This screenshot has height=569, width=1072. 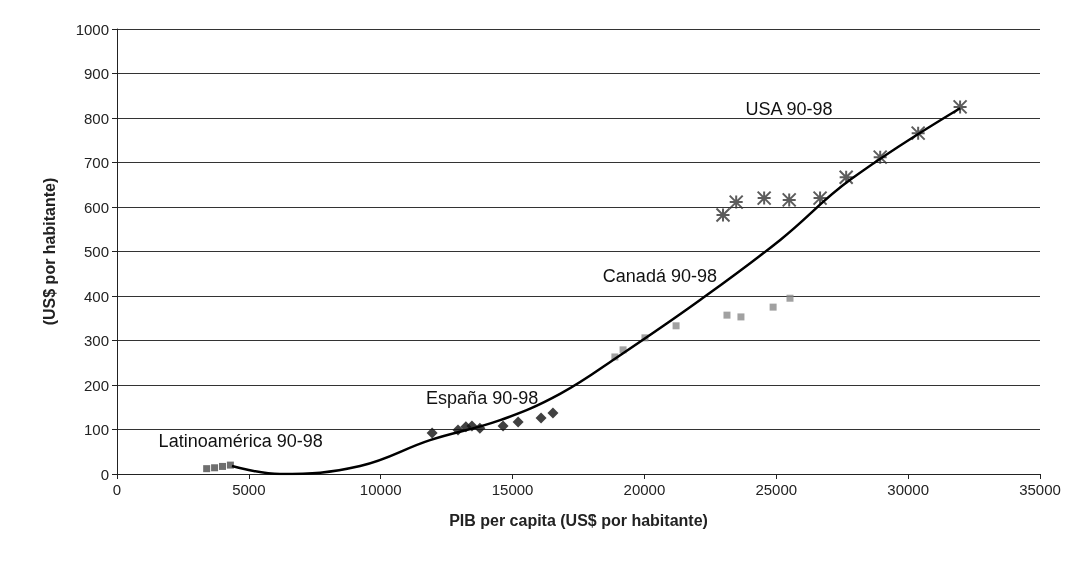 What do you see at coordinates (96, 162) in the screenshot?
I see `y-tick-label: 700` at bounding box center [96, 162].